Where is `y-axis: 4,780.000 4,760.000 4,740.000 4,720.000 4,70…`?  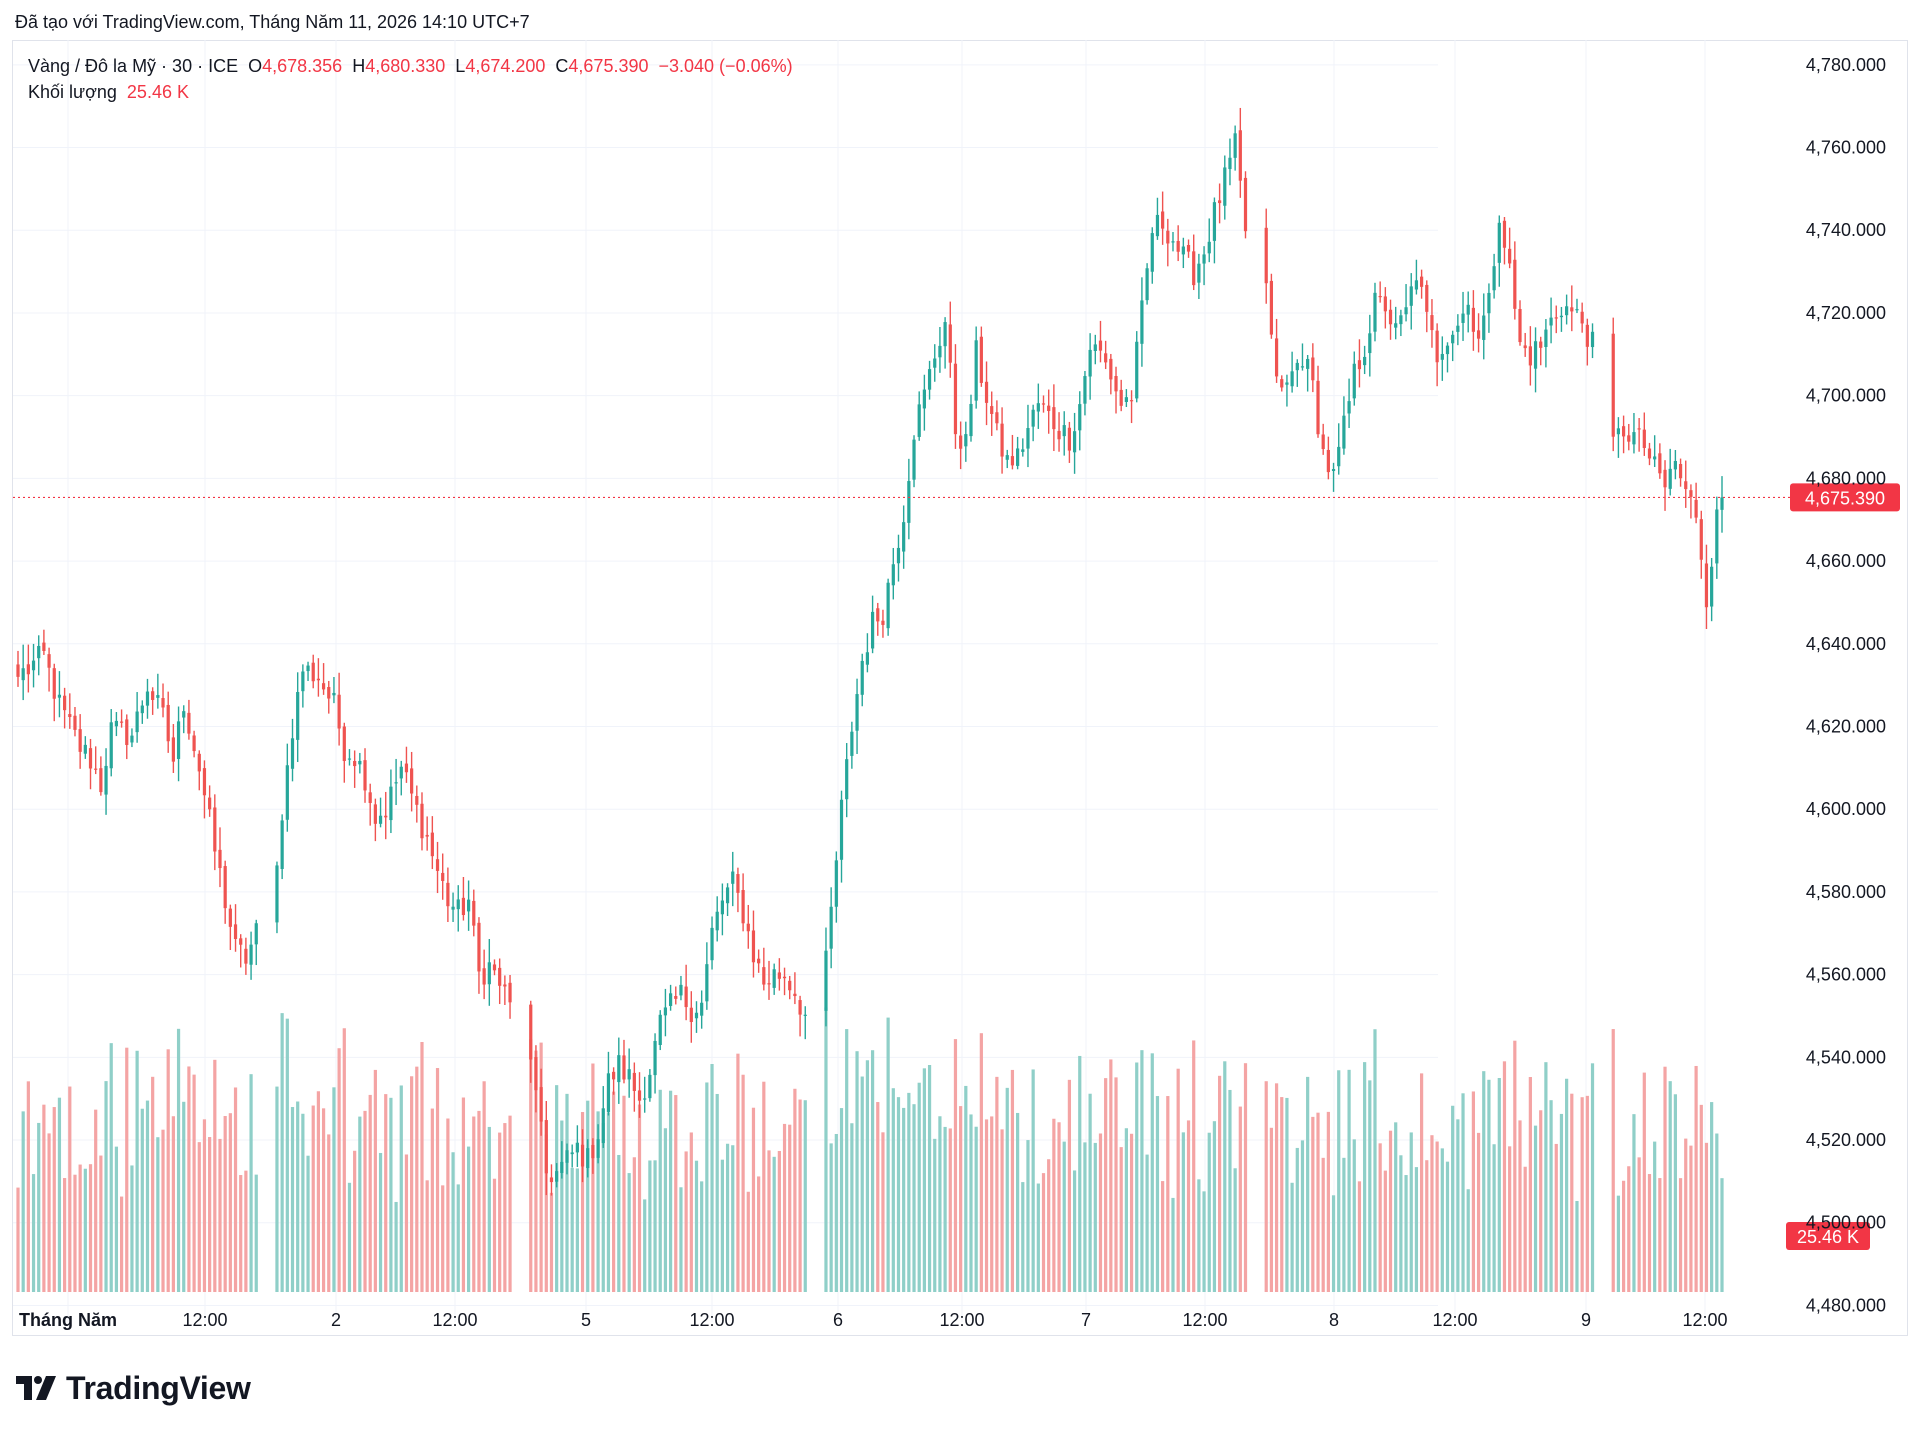
y-axis: 4,780.000 4,760.000 4,740.000 4,720.000 4,70… is located at coordinates (1846, 685).